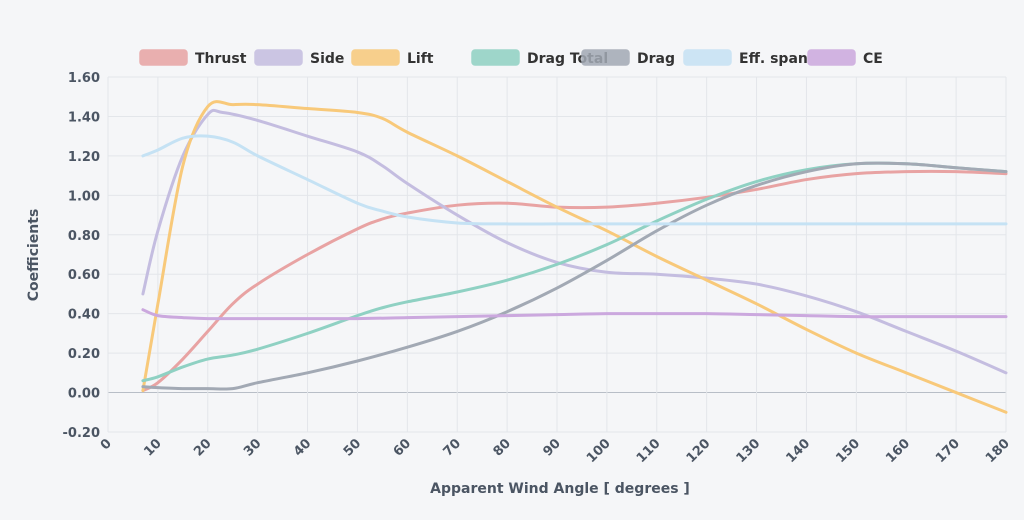 The width and height of the screenshot is (1024, 520). What do you see at coordinates (106, 444) in the screenshot?
I see `x-tick-label: 0` at bounding box center [106, 444].